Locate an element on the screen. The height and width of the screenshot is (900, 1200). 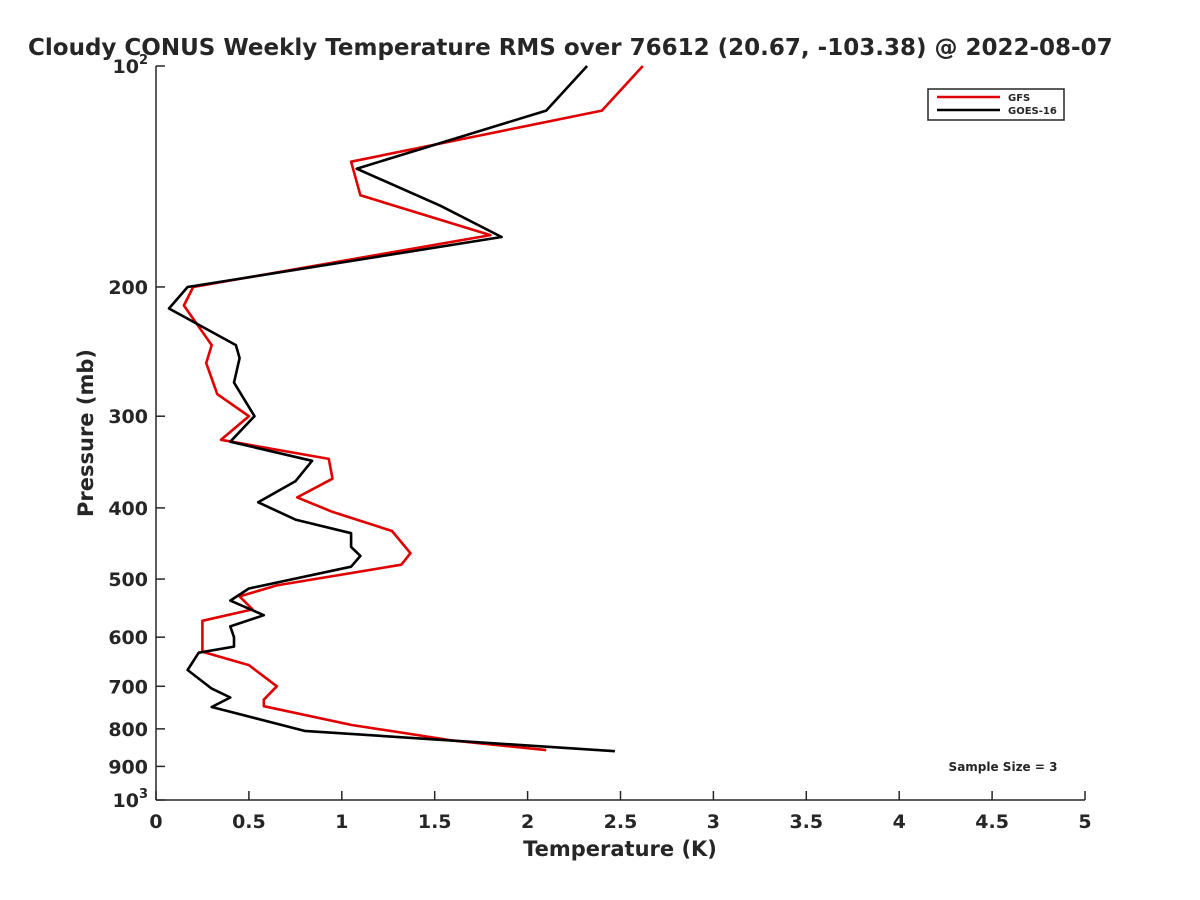
x-tick-label: 3.5 is located at coordinates (806, 822).